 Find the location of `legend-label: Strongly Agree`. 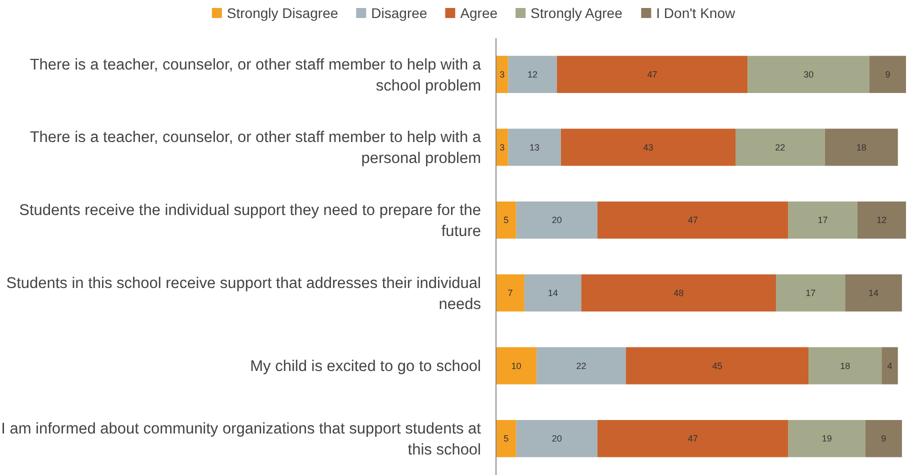

legend-label: Strongly Agree is located at coordinates (576, 12).